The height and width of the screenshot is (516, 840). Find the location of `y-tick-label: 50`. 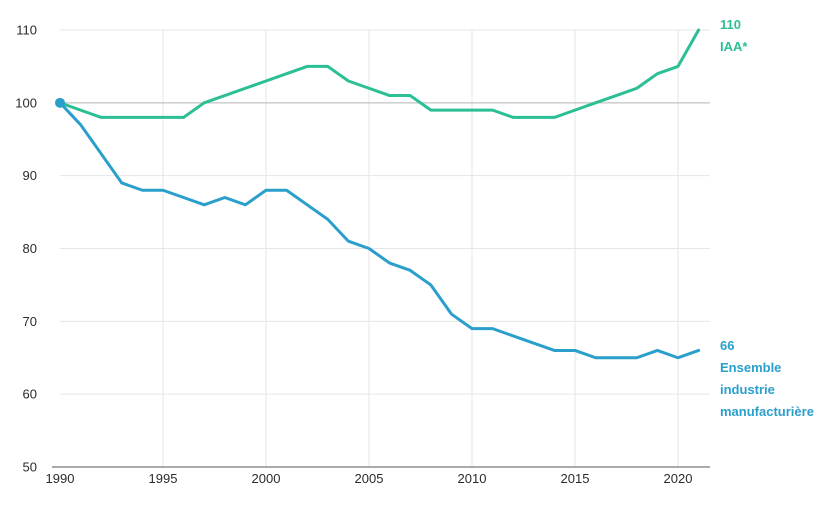

y-tick-label: 50 is located at coordinates (30, 467).